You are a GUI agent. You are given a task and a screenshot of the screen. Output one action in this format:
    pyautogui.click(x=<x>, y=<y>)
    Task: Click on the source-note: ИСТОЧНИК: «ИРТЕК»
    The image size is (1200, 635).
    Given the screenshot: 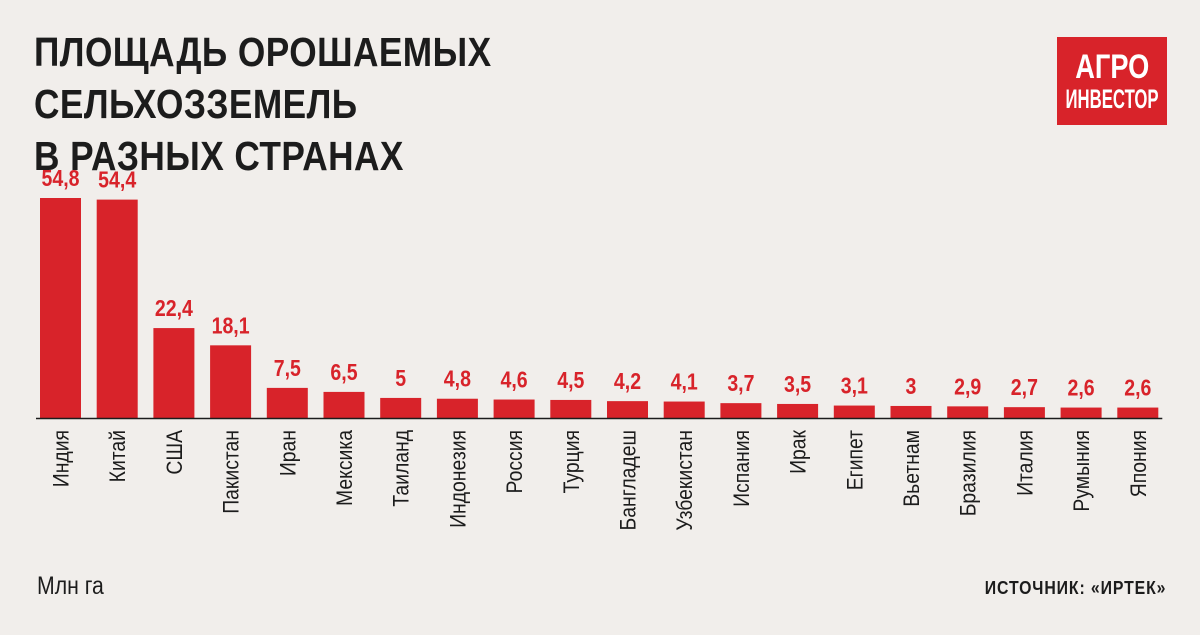 What is the action you would take?
    pyautogui.click(x=1075, y=588)
    